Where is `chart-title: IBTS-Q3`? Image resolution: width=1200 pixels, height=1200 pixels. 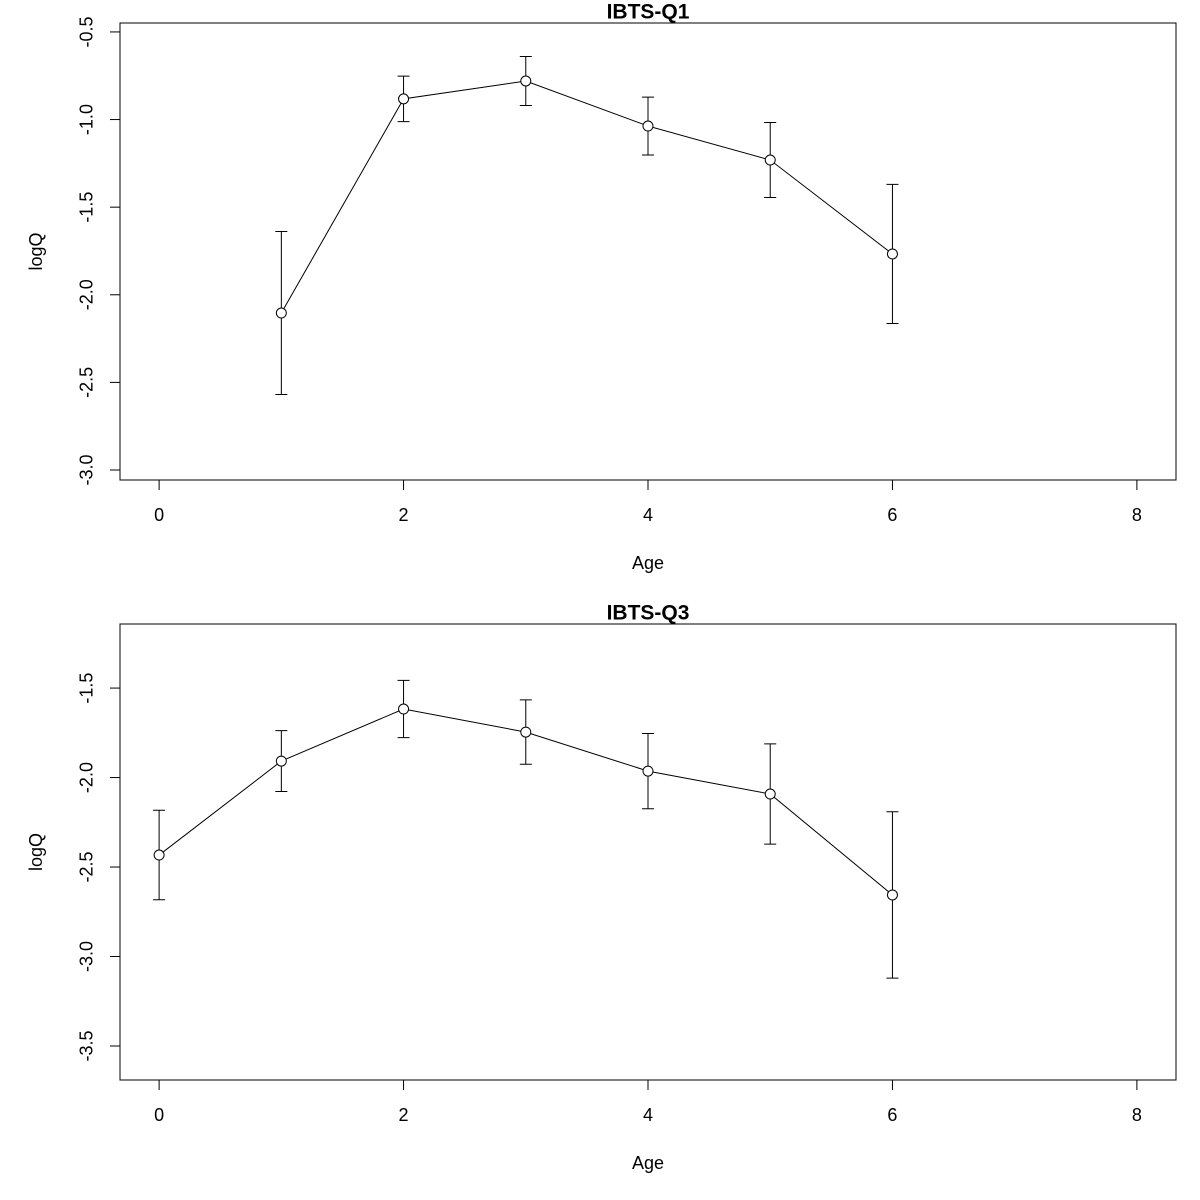
chart-title: IBTS-Q3 is located at coordinates (648, 613).